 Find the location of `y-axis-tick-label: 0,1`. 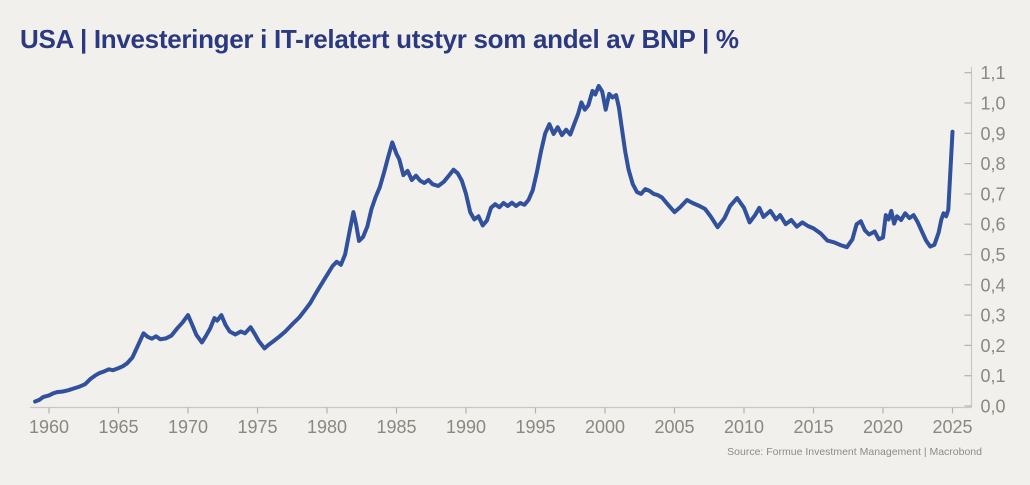

y-axis-tick-label: 0,1 is located at coordinates (993, 376).